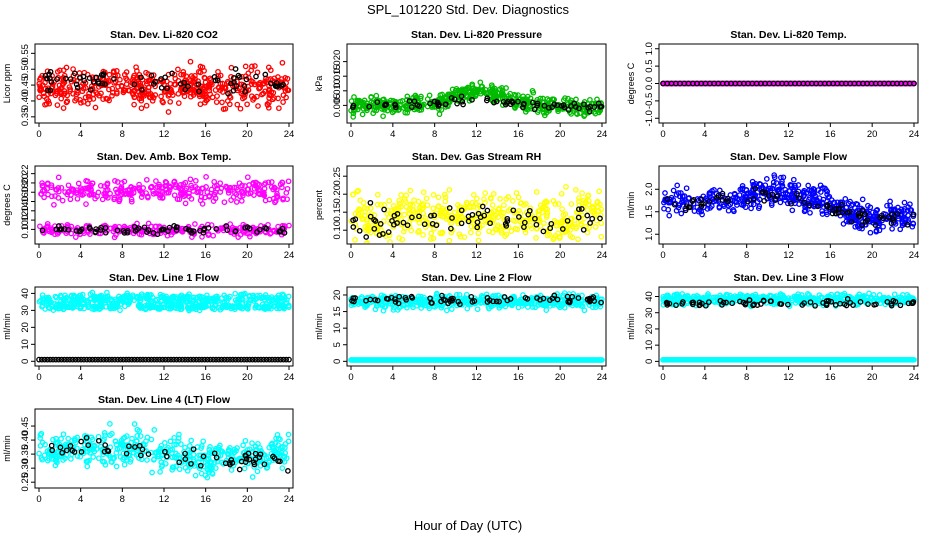  I want to click on x-tick-label: 8, so click(122, 255).